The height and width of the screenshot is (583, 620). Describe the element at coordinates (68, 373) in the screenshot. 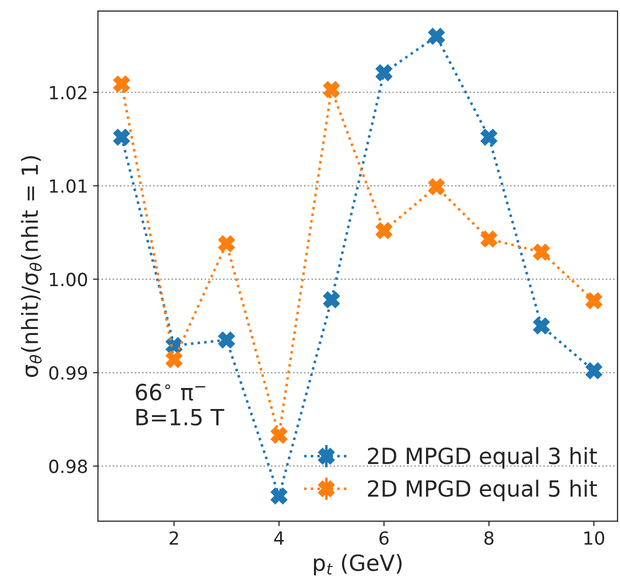

I see `y-tick-label: 0.99` at that location.